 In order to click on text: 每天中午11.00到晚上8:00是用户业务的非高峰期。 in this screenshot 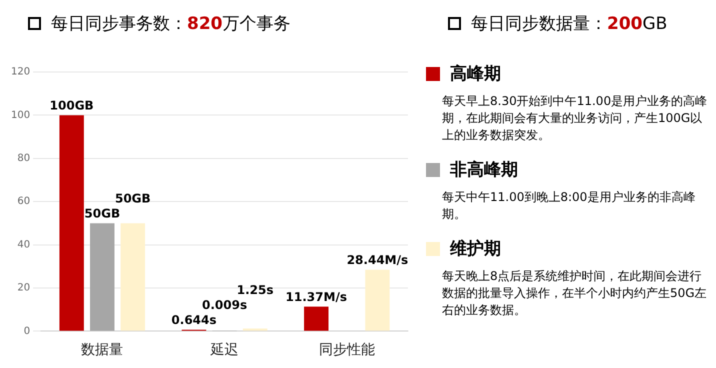, I will do `click(569, 206)`.